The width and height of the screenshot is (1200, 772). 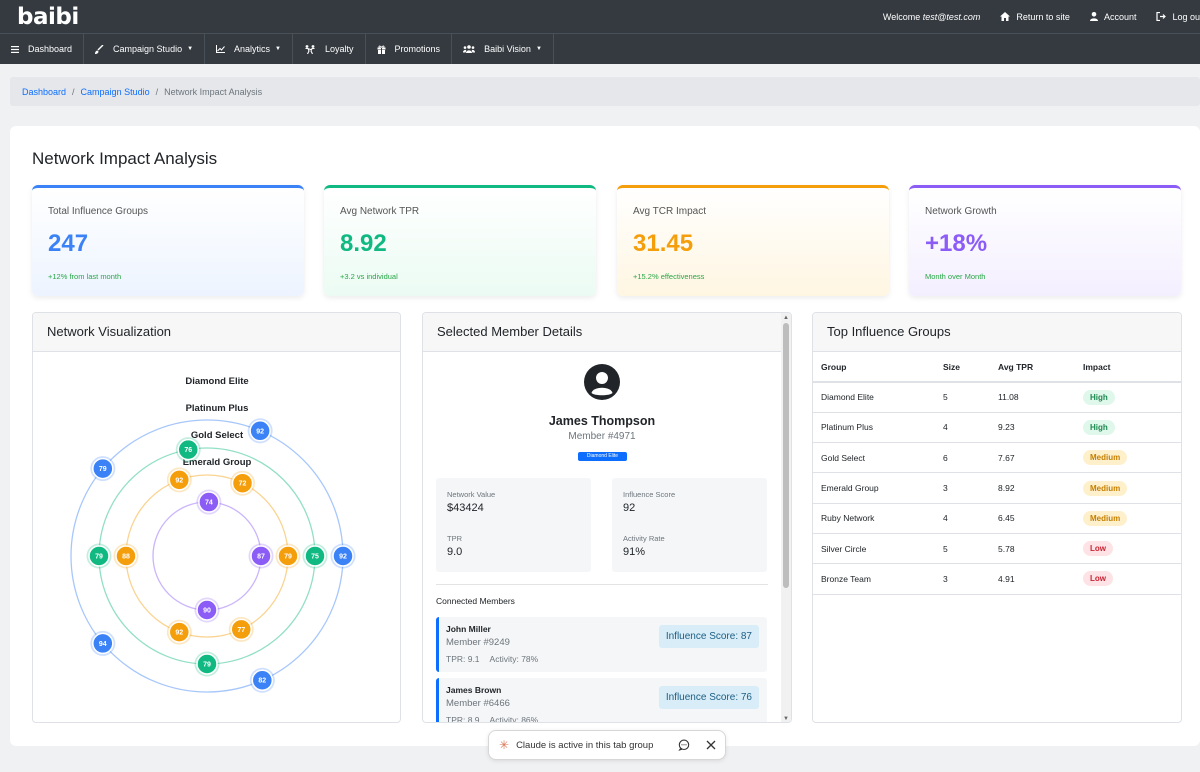 I want to click on node-value: 72, so click(x=243, y=484).